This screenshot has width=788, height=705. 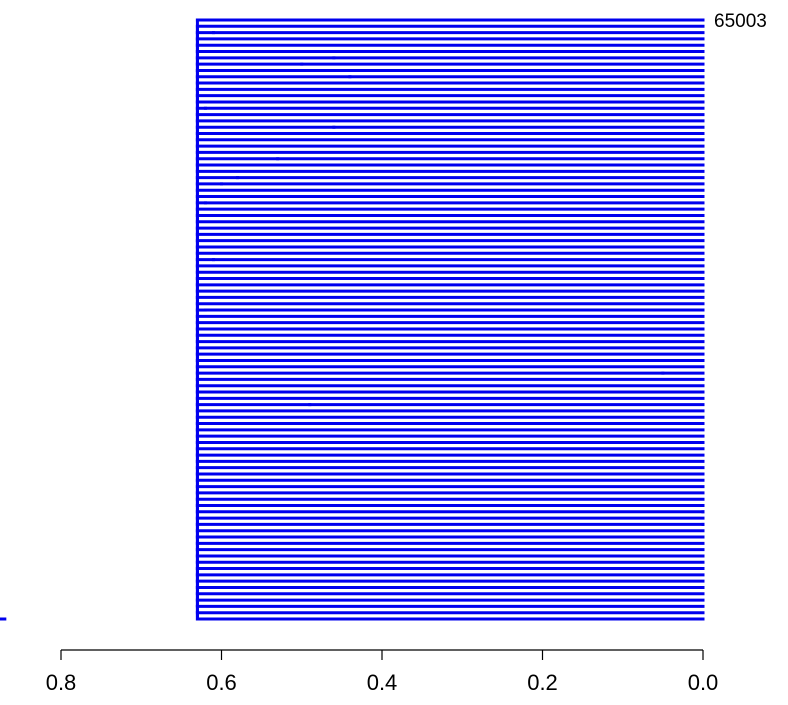 I want to click on x-axis-tick-label: 0.4, so click(x=382, y=682).